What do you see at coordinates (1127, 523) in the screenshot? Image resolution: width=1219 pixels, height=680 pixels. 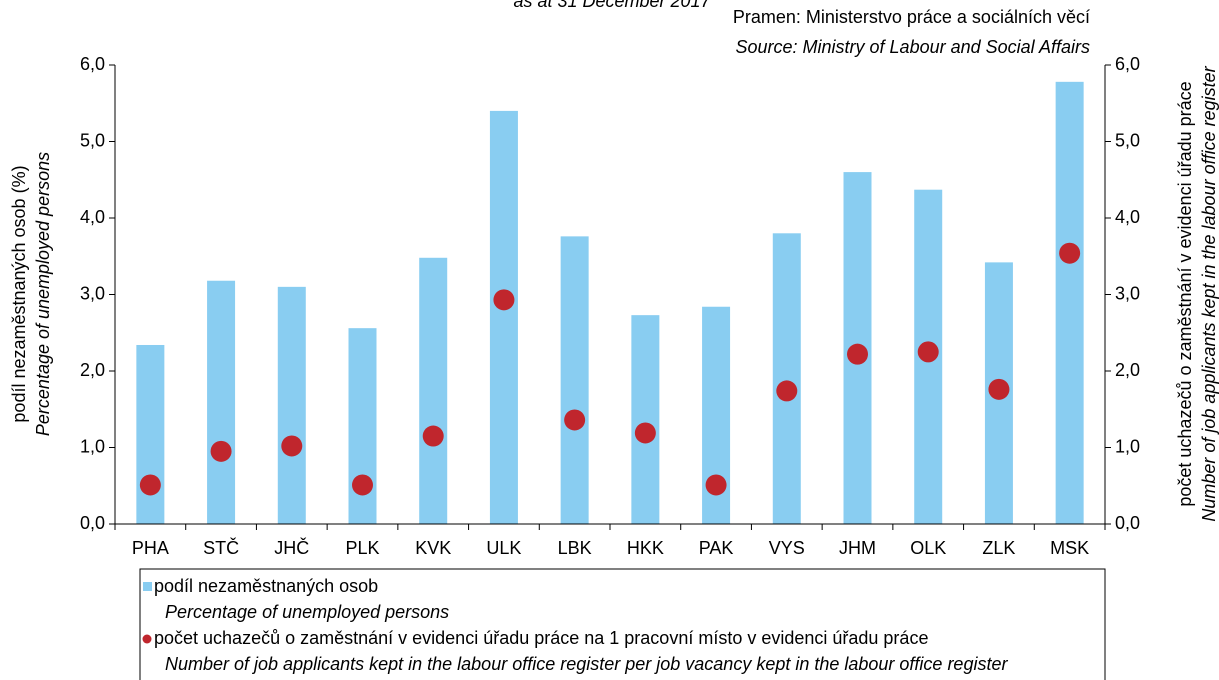 I see `y2-tick-label: 0,0` at bounding box center [1127, 523].